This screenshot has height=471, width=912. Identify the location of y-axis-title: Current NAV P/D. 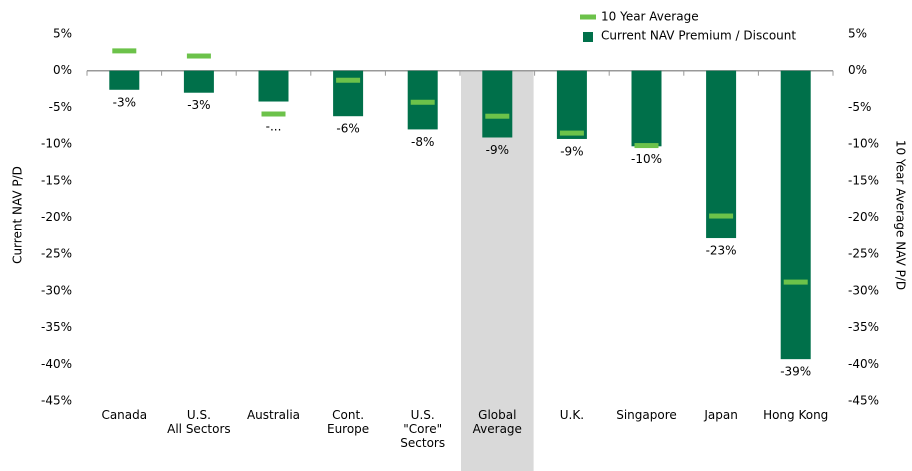
(18, 215).